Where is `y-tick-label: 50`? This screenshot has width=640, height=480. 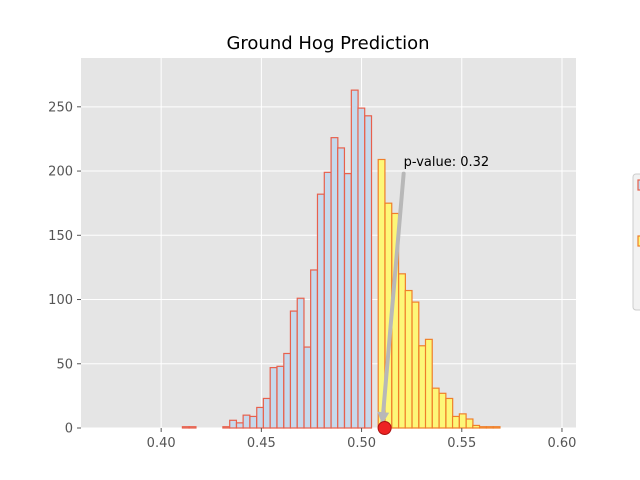 y-tick-label: 50 is located at coordinates (64, 364).